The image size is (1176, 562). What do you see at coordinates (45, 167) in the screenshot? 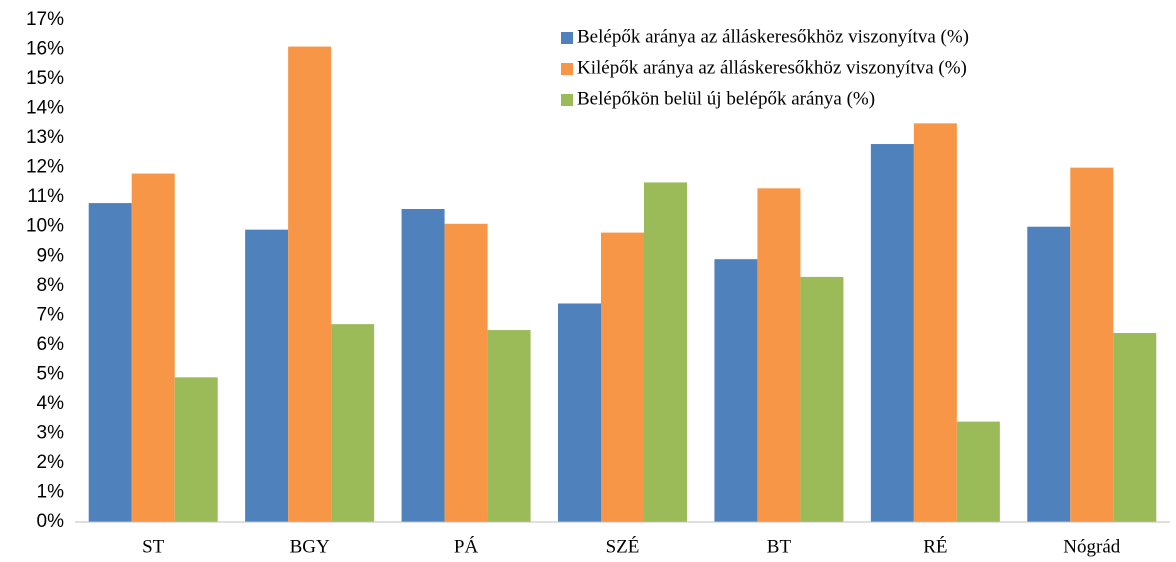
I see `y-tick-label: 12%` at bounding box center [45, 167].